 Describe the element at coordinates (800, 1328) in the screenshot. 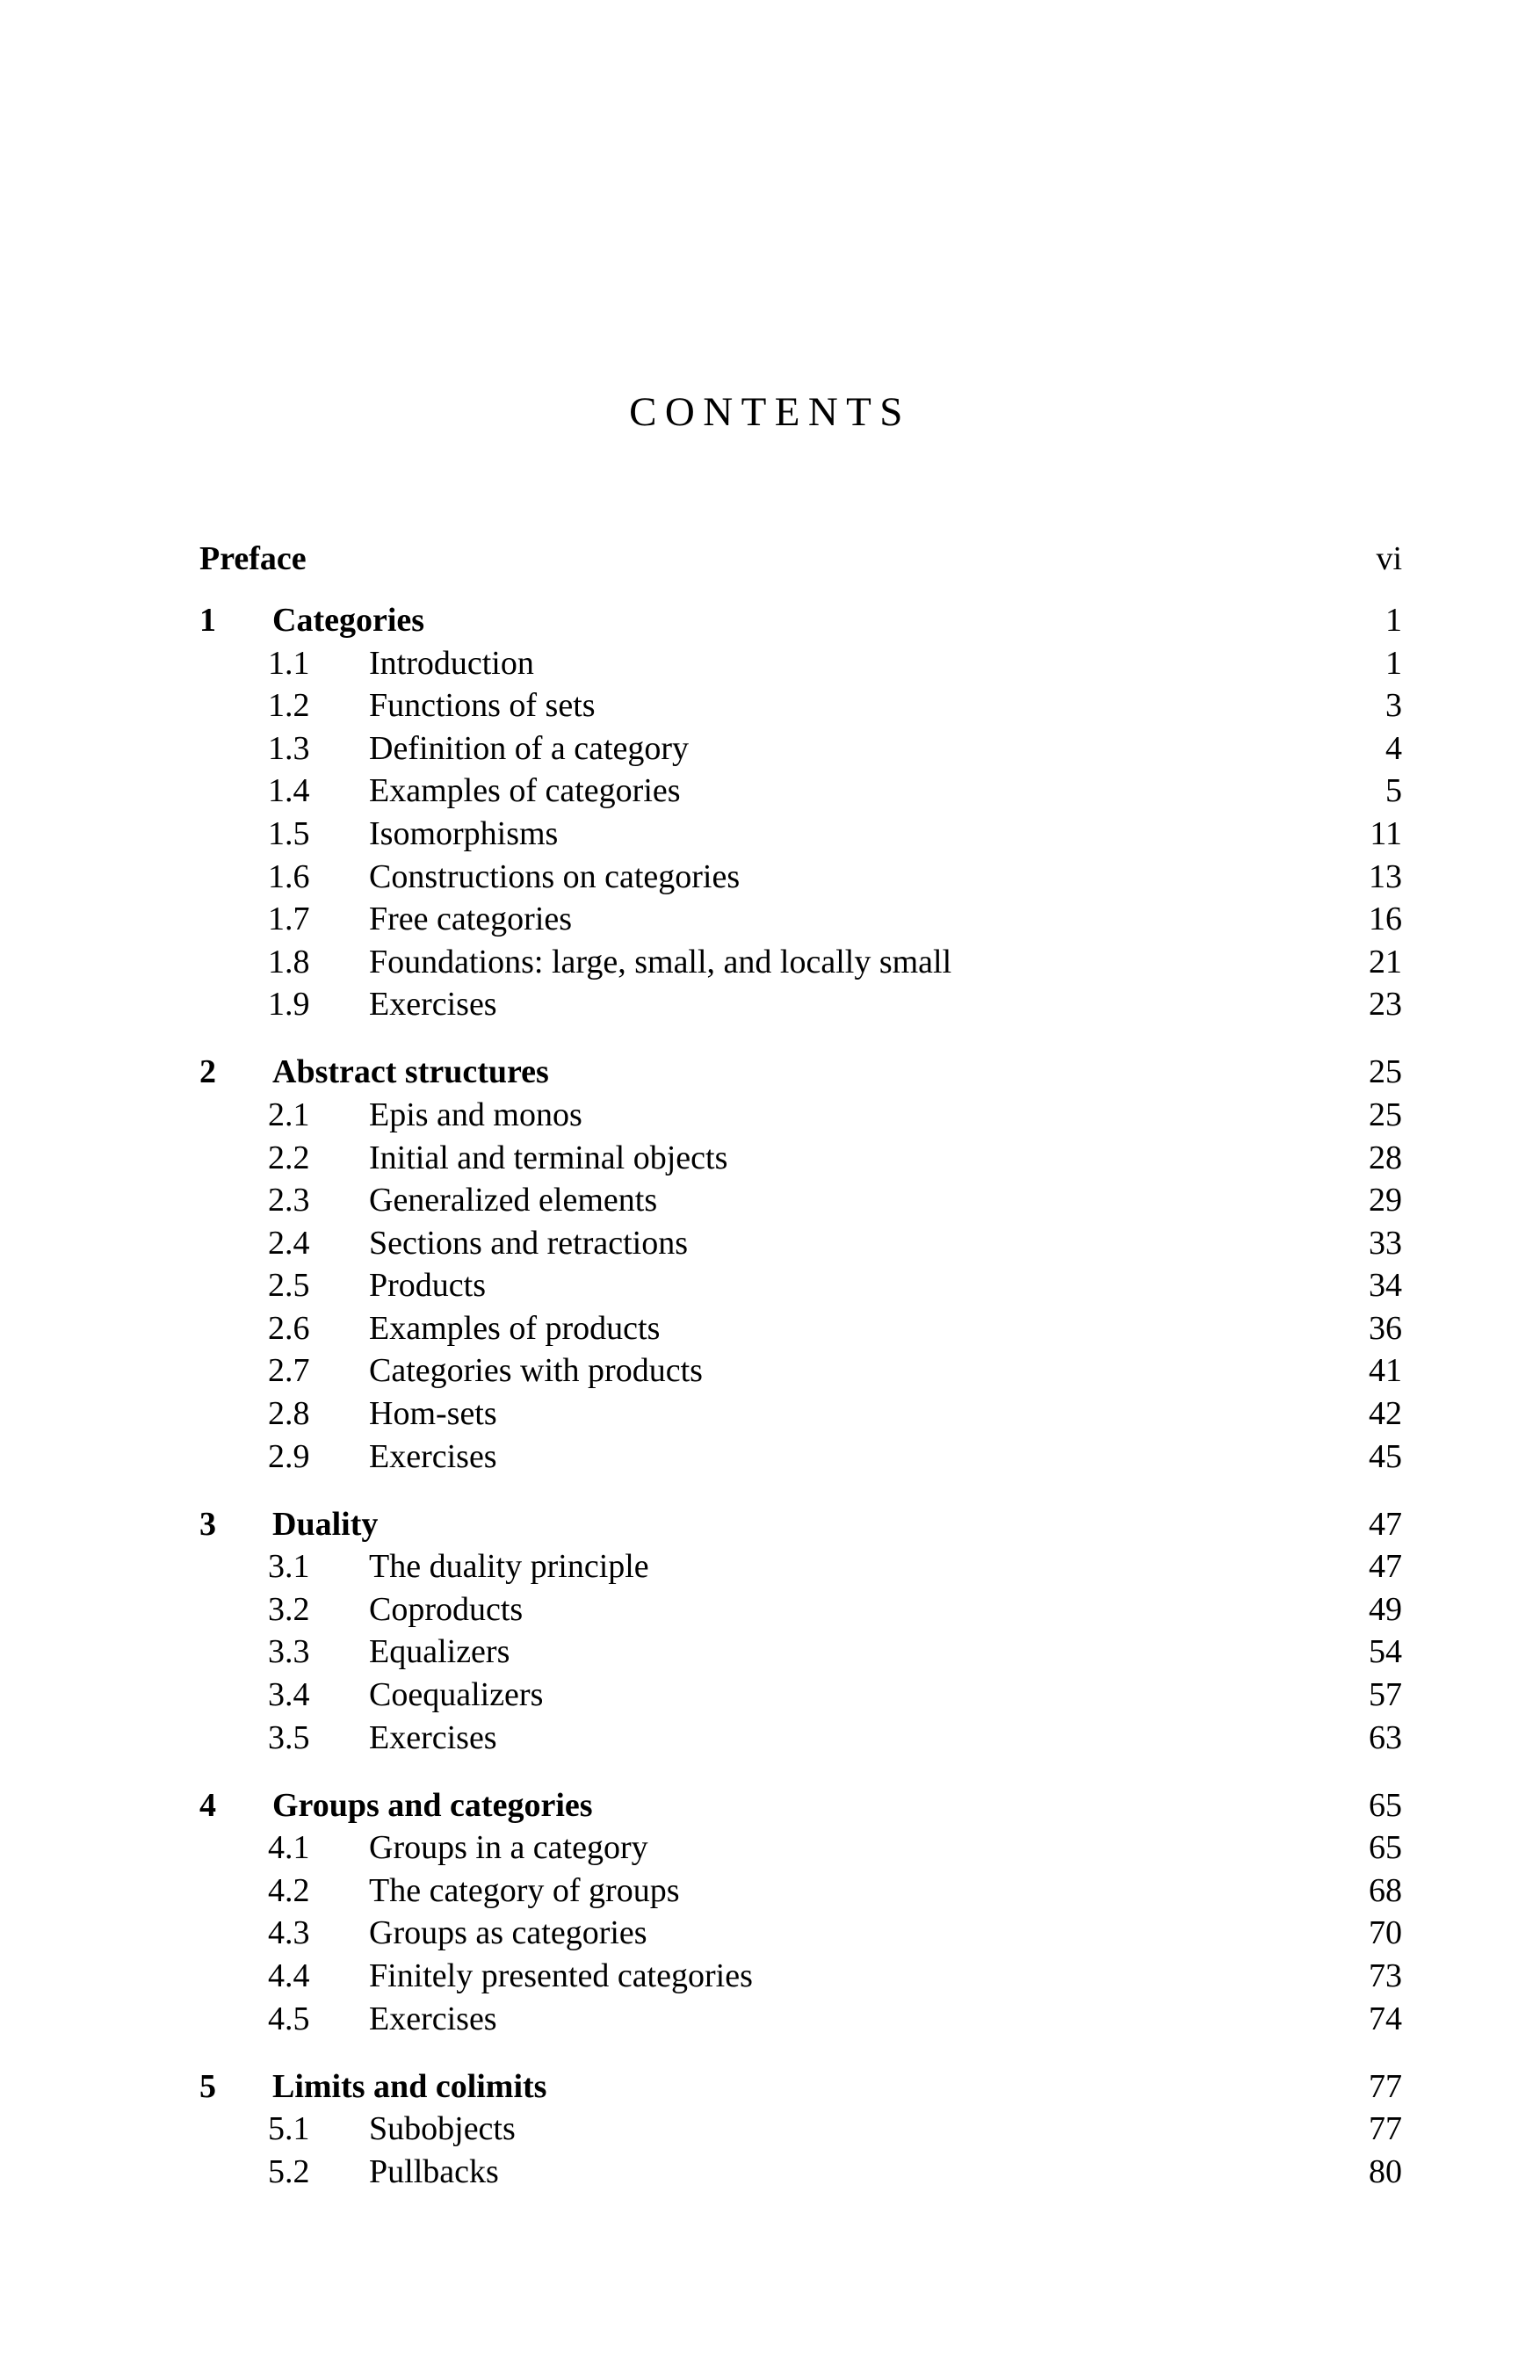

I see `toc-entry-section: 2.6 Examples of products 36` at that location.